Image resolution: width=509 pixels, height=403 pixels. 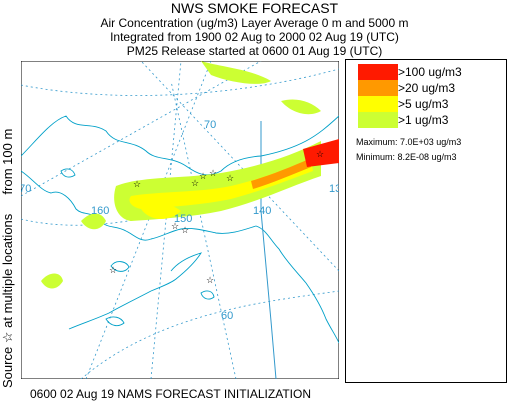 I want to click on longitude-label: 150, so click(x=183, y=219).